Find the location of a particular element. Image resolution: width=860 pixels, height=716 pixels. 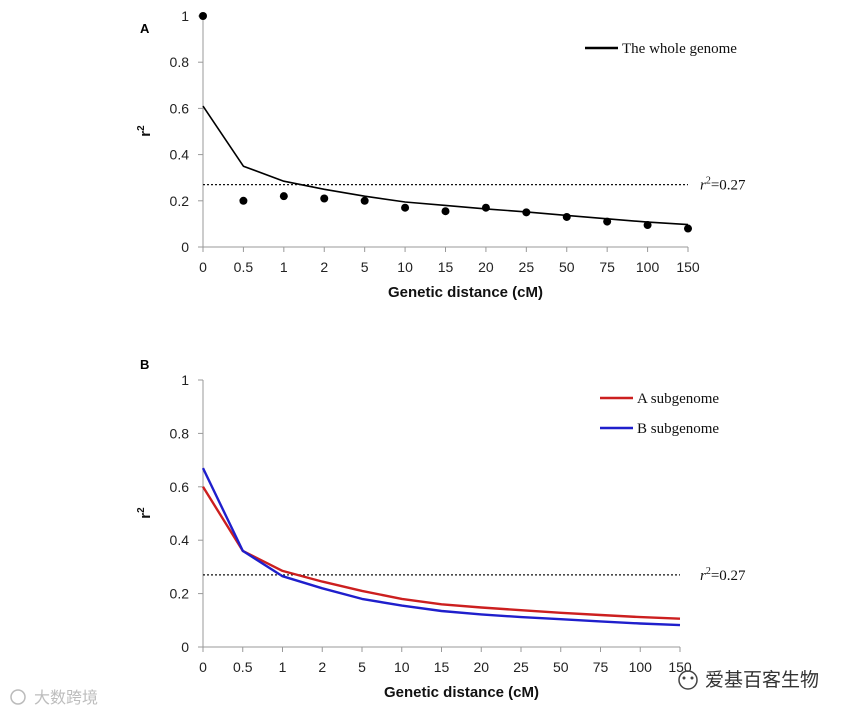

panel-letter: B is located at coordinates (144, 364).